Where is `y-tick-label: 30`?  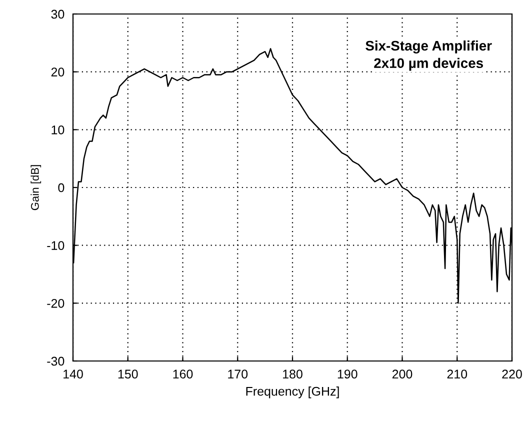
y-tick-label: 30 is located at coordinates (57, 14).